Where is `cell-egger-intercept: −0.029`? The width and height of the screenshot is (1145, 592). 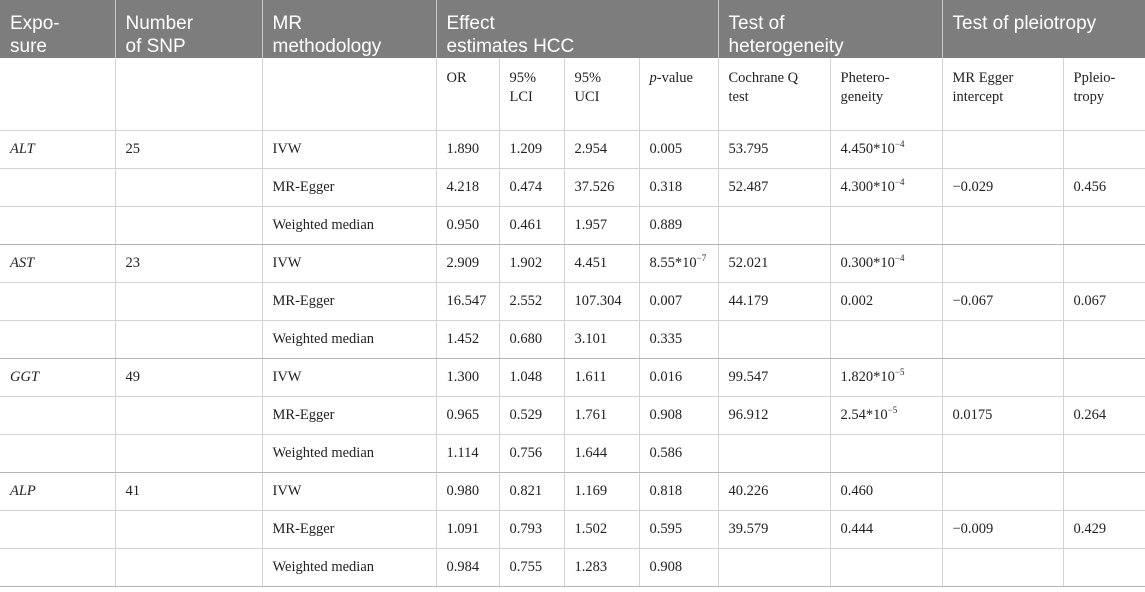 cell-egger-intercept: −0.029 is located at coordinates (1002, 187).